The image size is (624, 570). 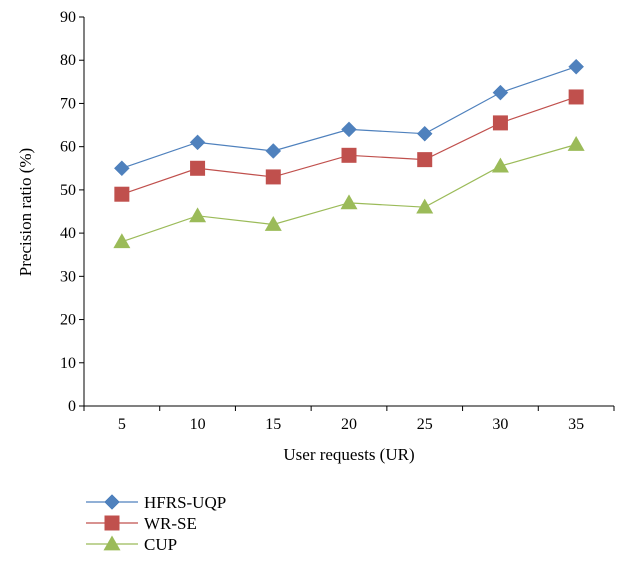 I want to click on series-line, so click(x=349, y=145).